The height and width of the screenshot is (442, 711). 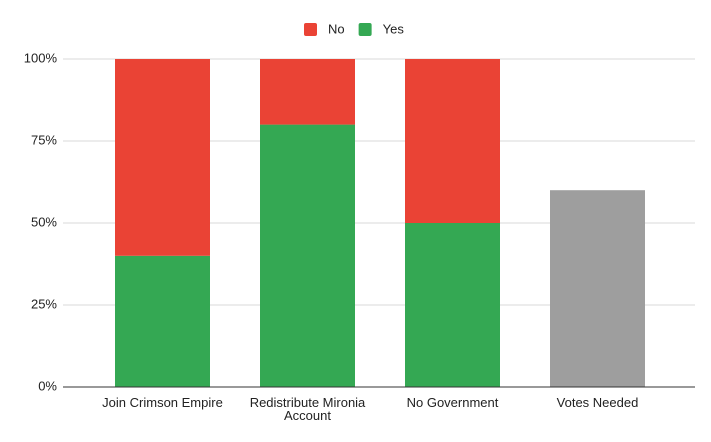 I want to click on y-tick-label: 100%, so click(x=41, y=57).